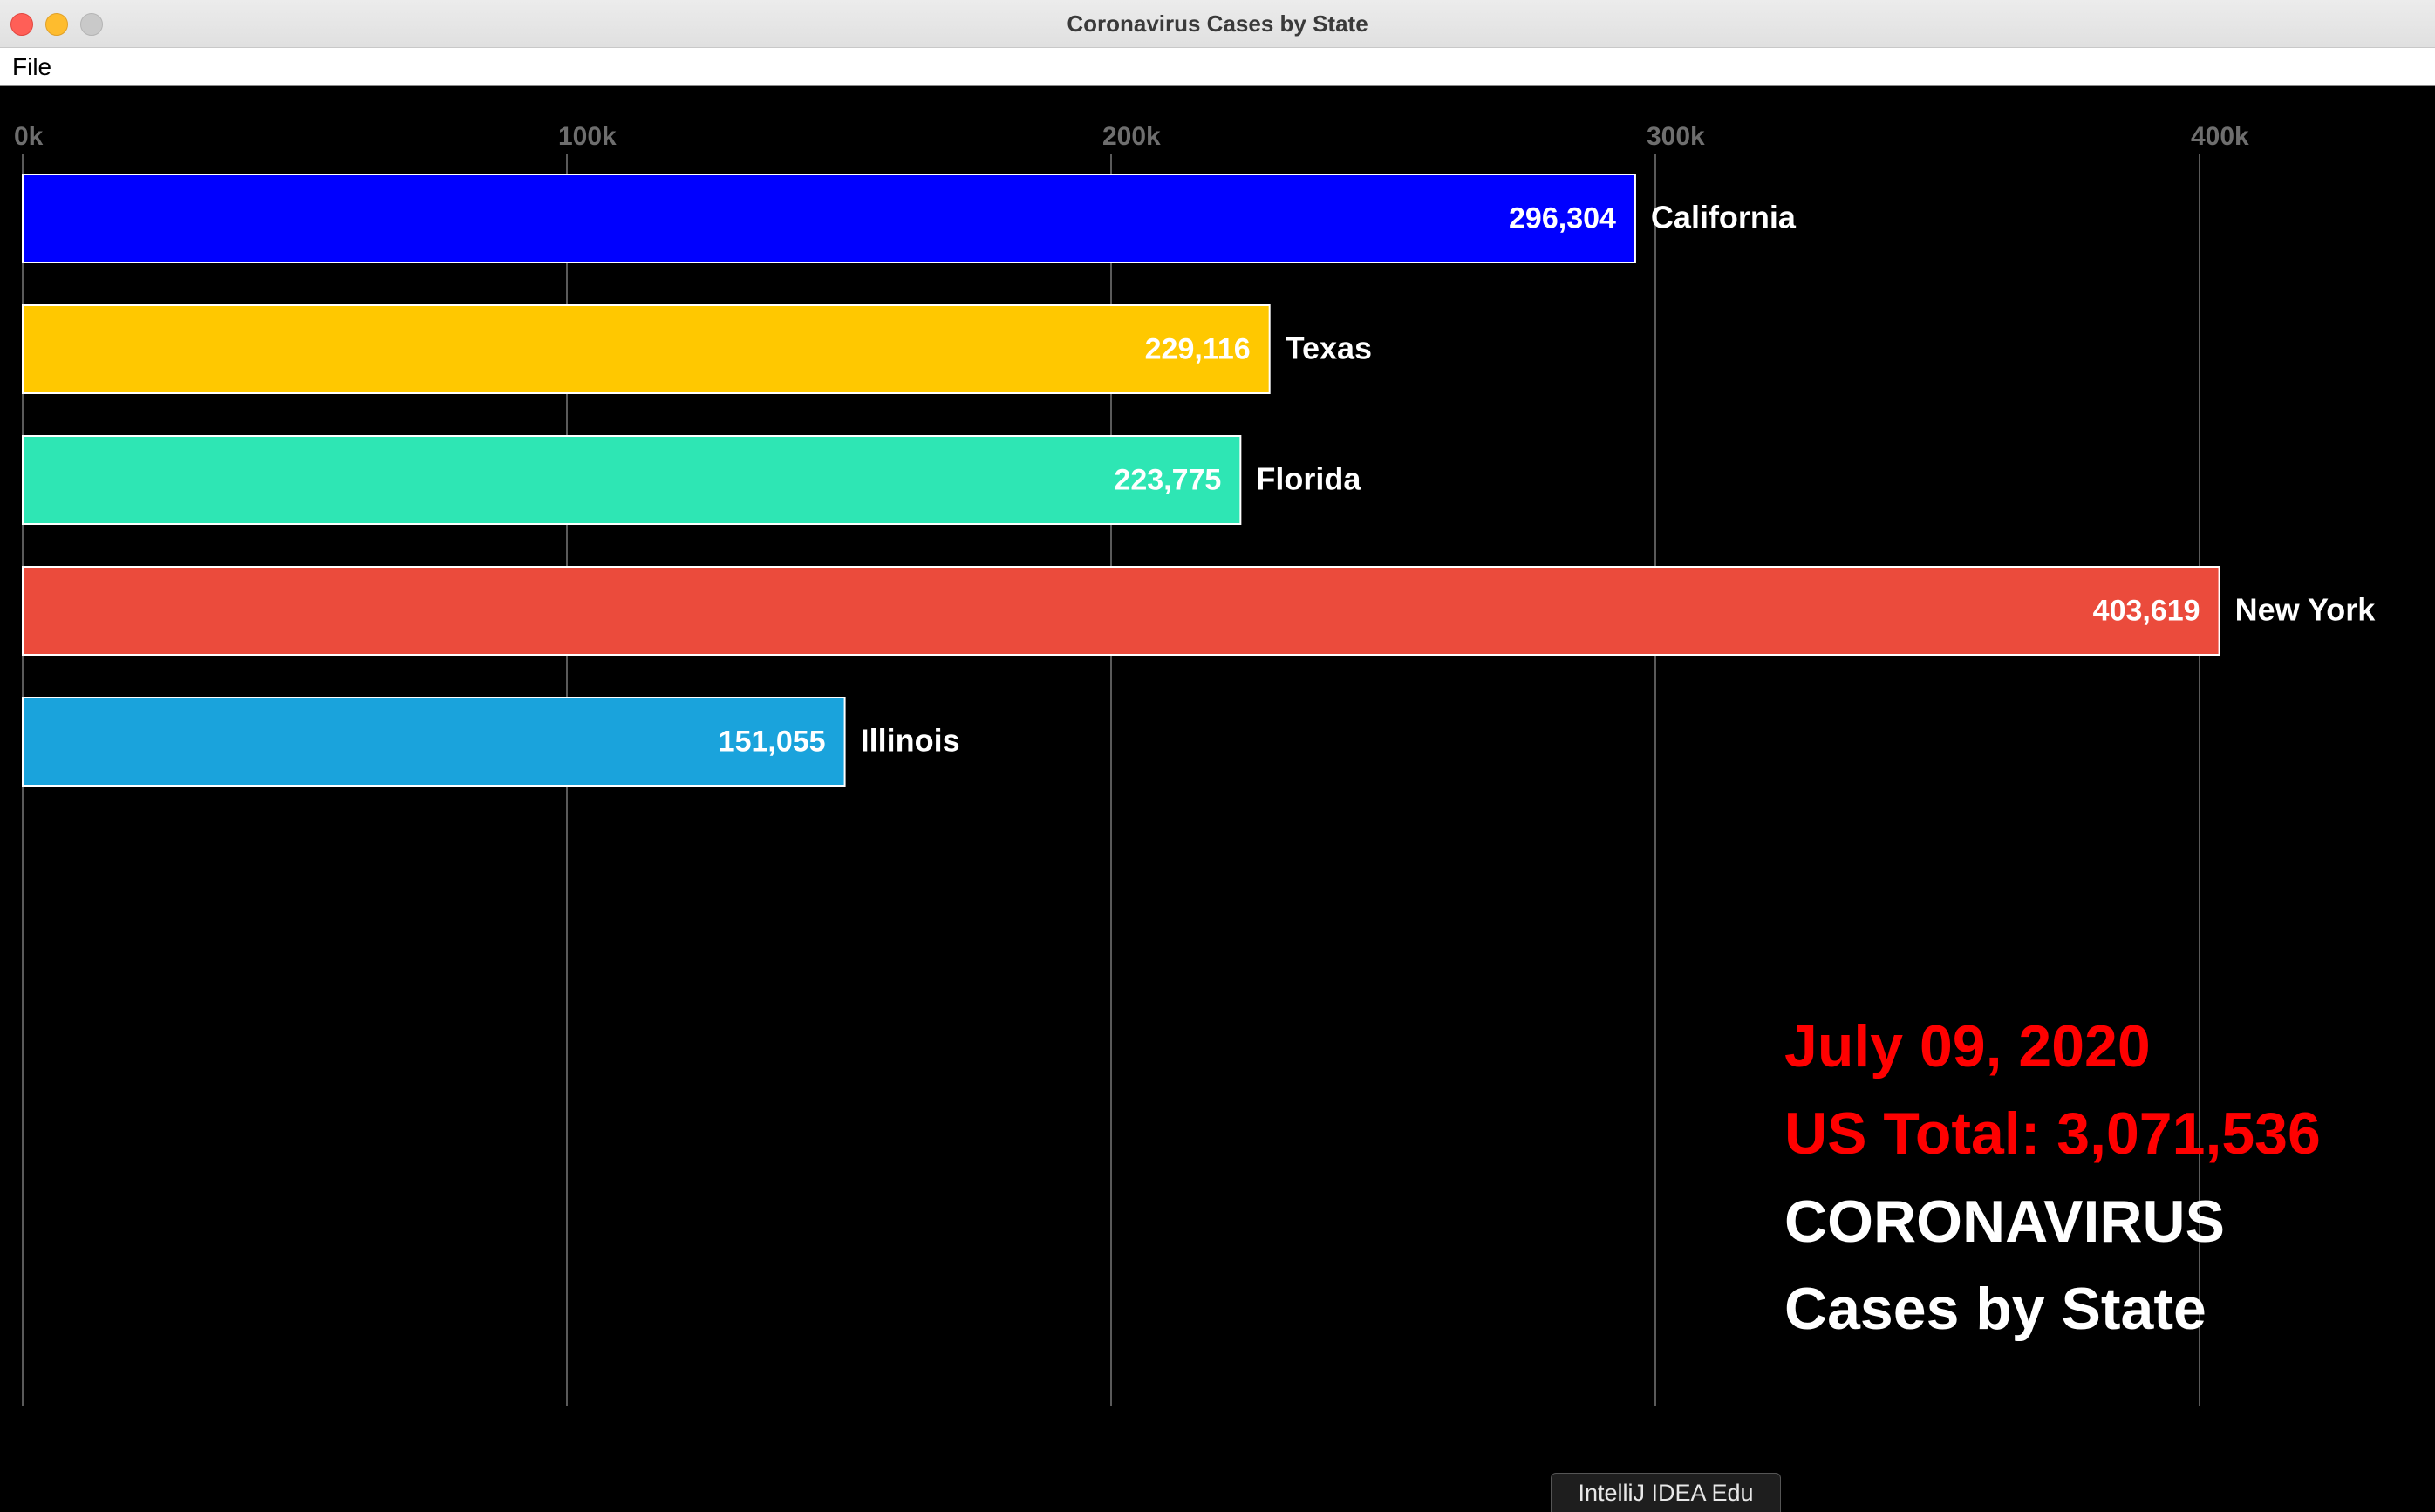  What do you see at coordinates (32, 66) in the screenshot?
I see `menu-file: File` at bounding box center [32, 66].